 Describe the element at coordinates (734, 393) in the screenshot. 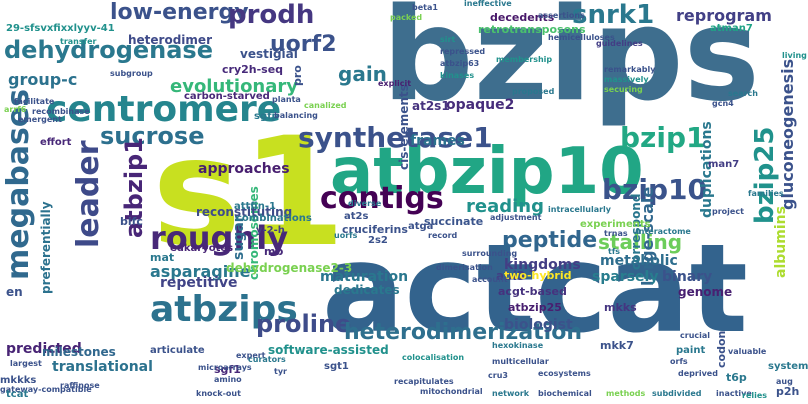

I see `word: inactive` at that location.